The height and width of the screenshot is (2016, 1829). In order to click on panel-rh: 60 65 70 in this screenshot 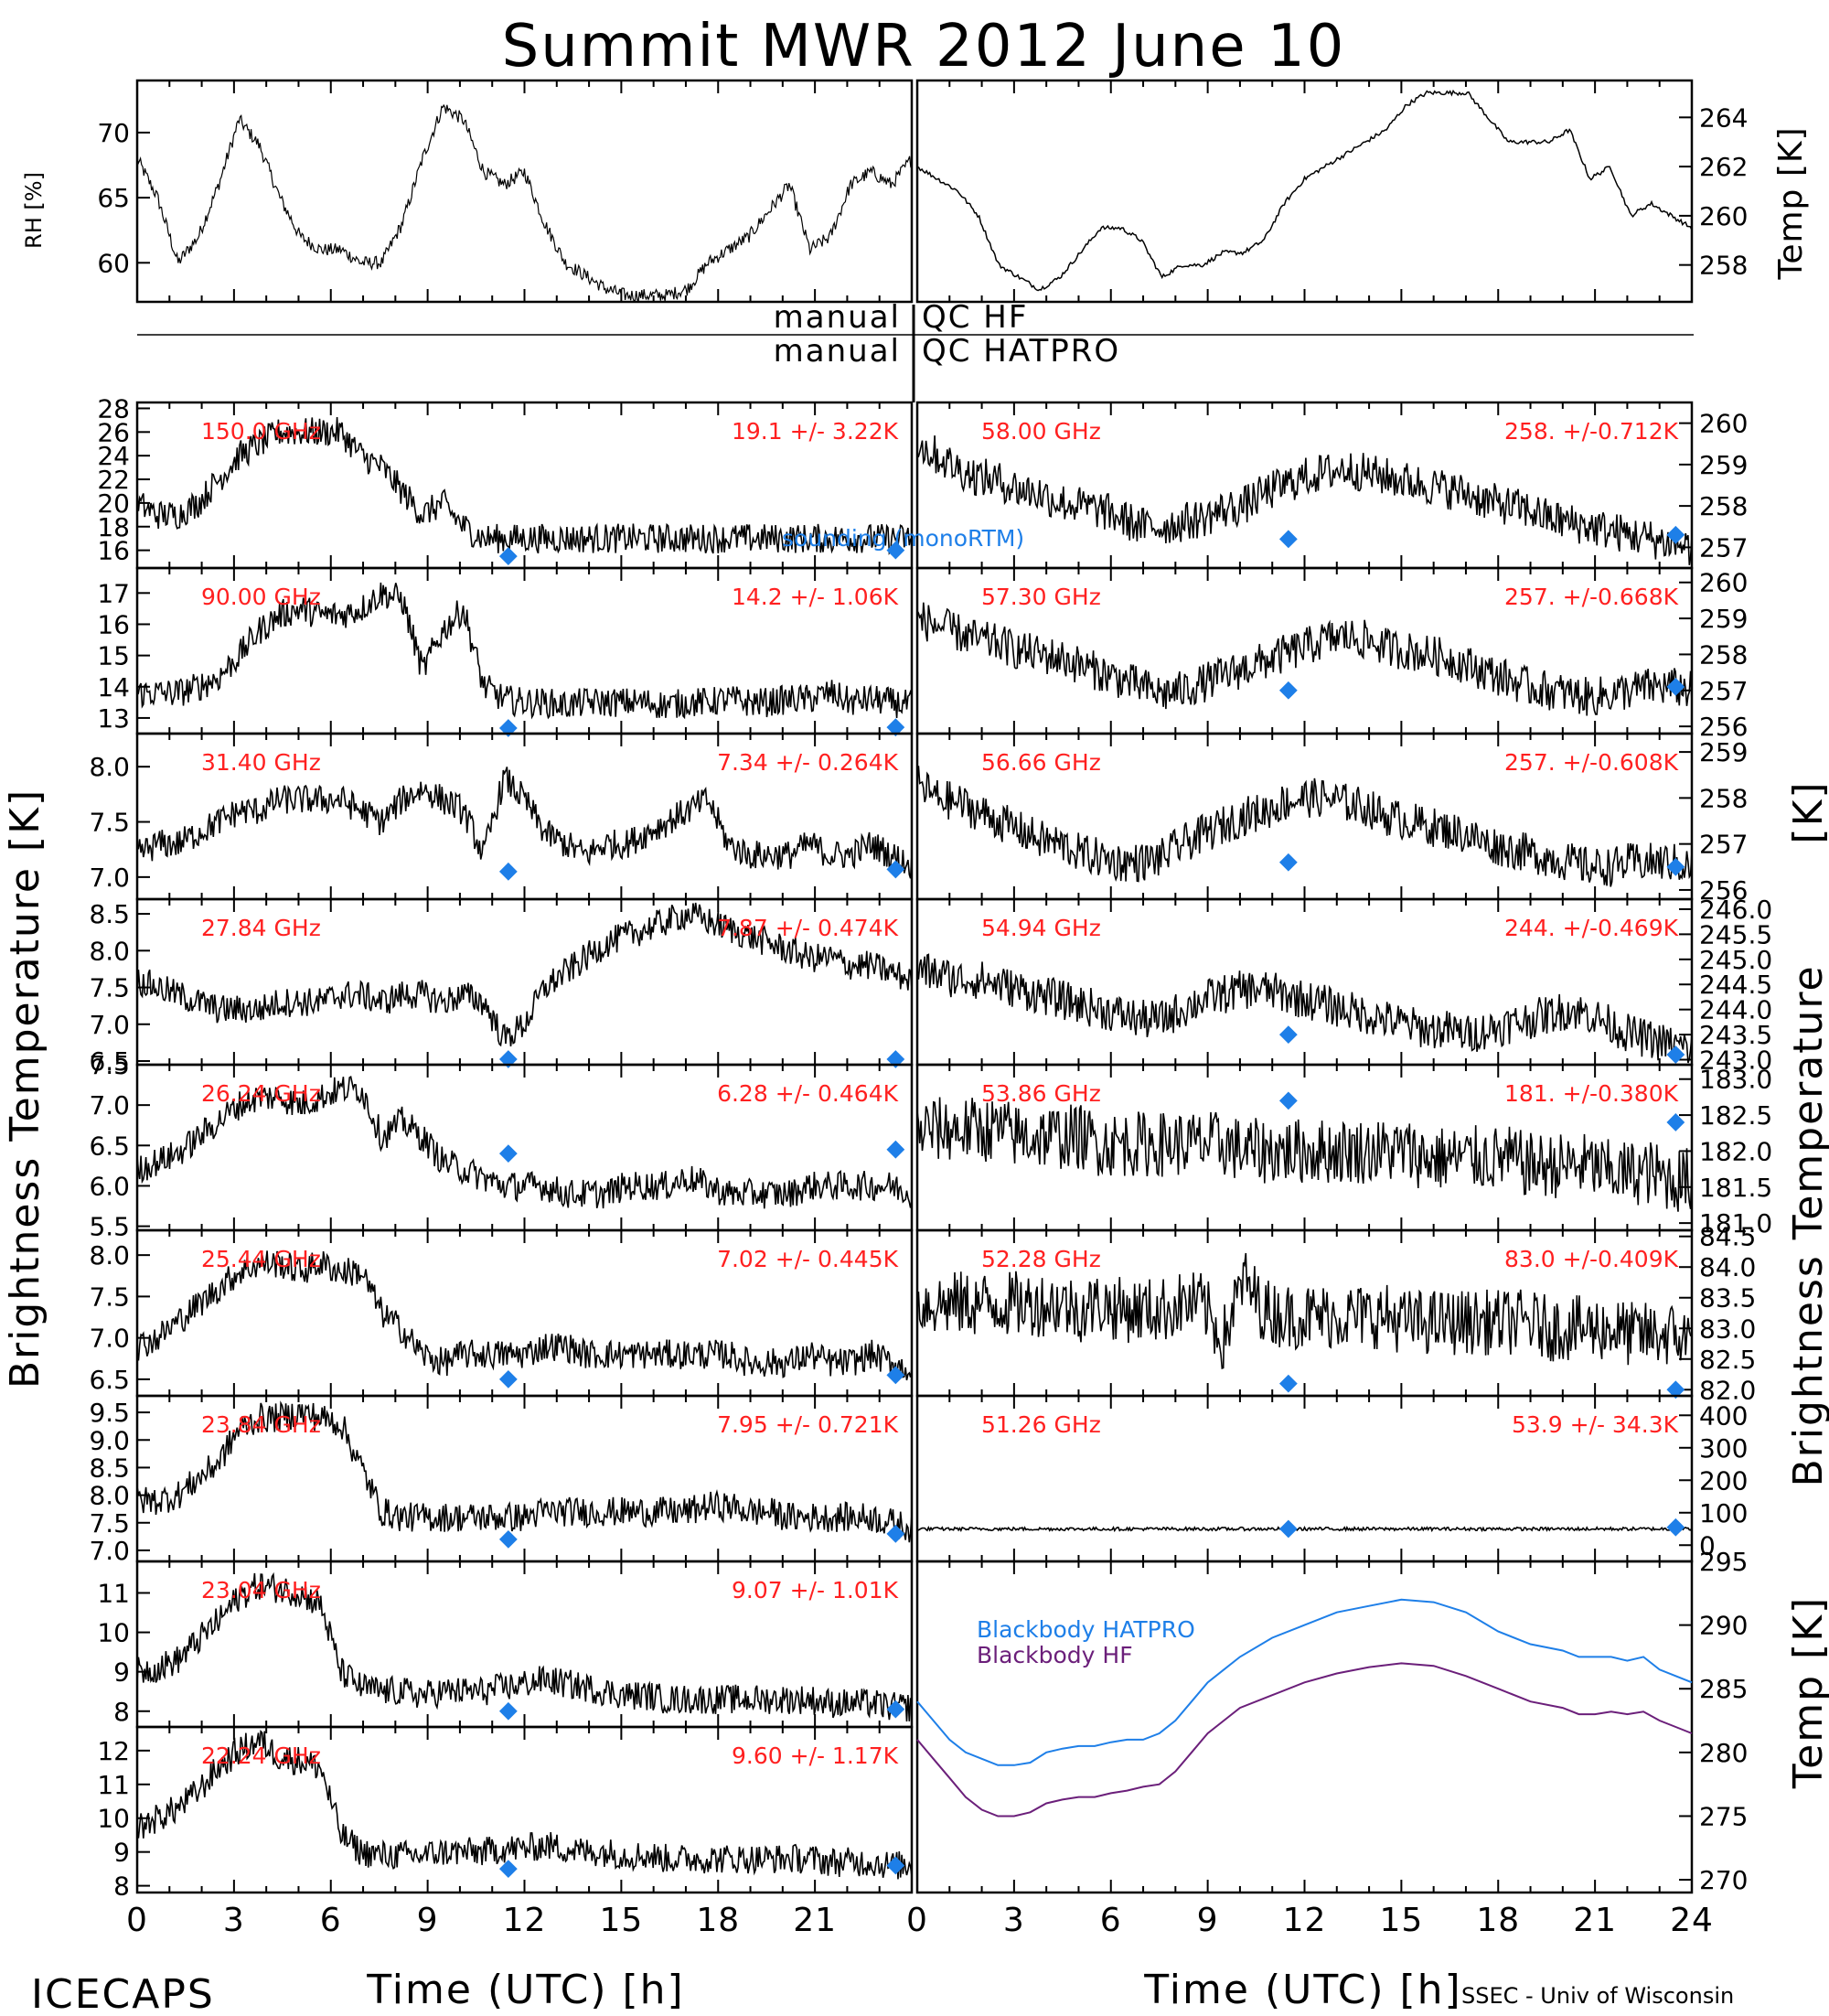, I will do `click(506, 191)`.